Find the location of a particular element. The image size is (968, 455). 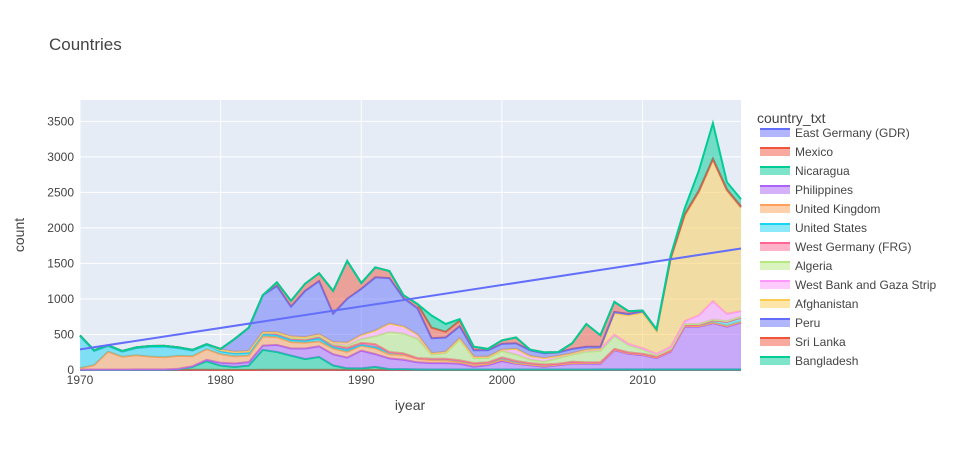

x-tick-label: 2010 is located at coordinates (642, 380).